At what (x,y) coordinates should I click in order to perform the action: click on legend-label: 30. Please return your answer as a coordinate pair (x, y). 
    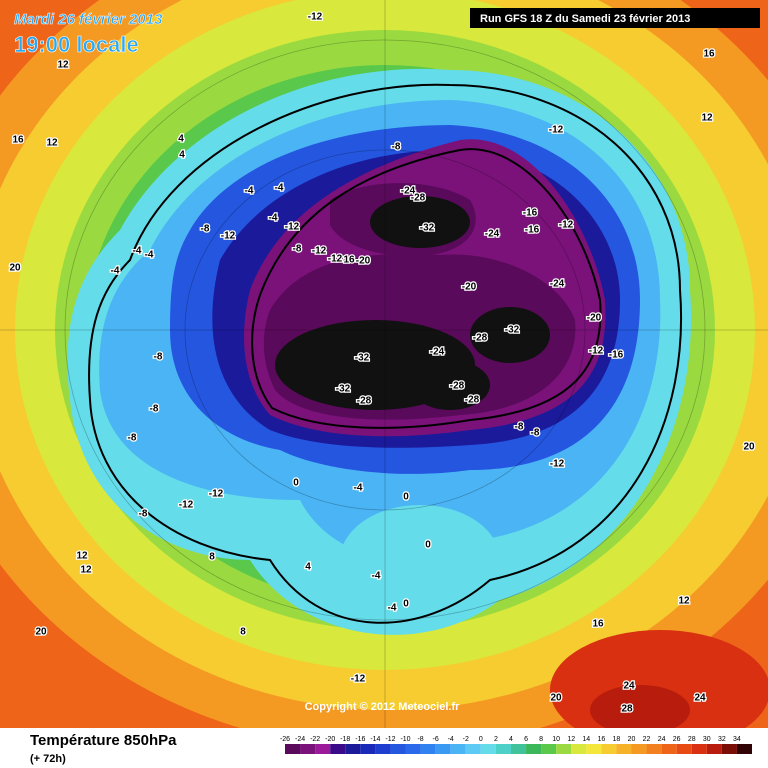
    Looking at the image, I should click on (707, 739).